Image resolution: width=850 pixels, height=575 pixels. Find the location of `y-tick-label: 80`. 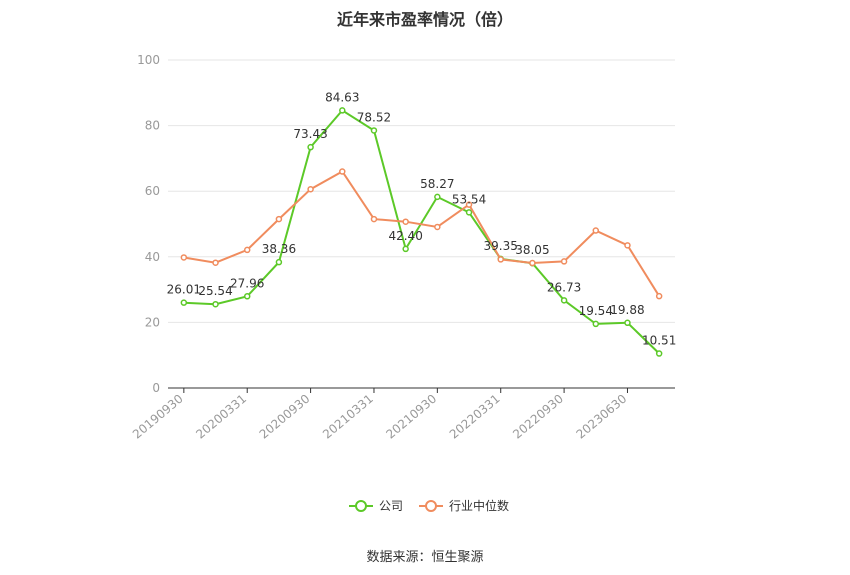

y-tick-label: 80 is located at coordinates (152, 126).